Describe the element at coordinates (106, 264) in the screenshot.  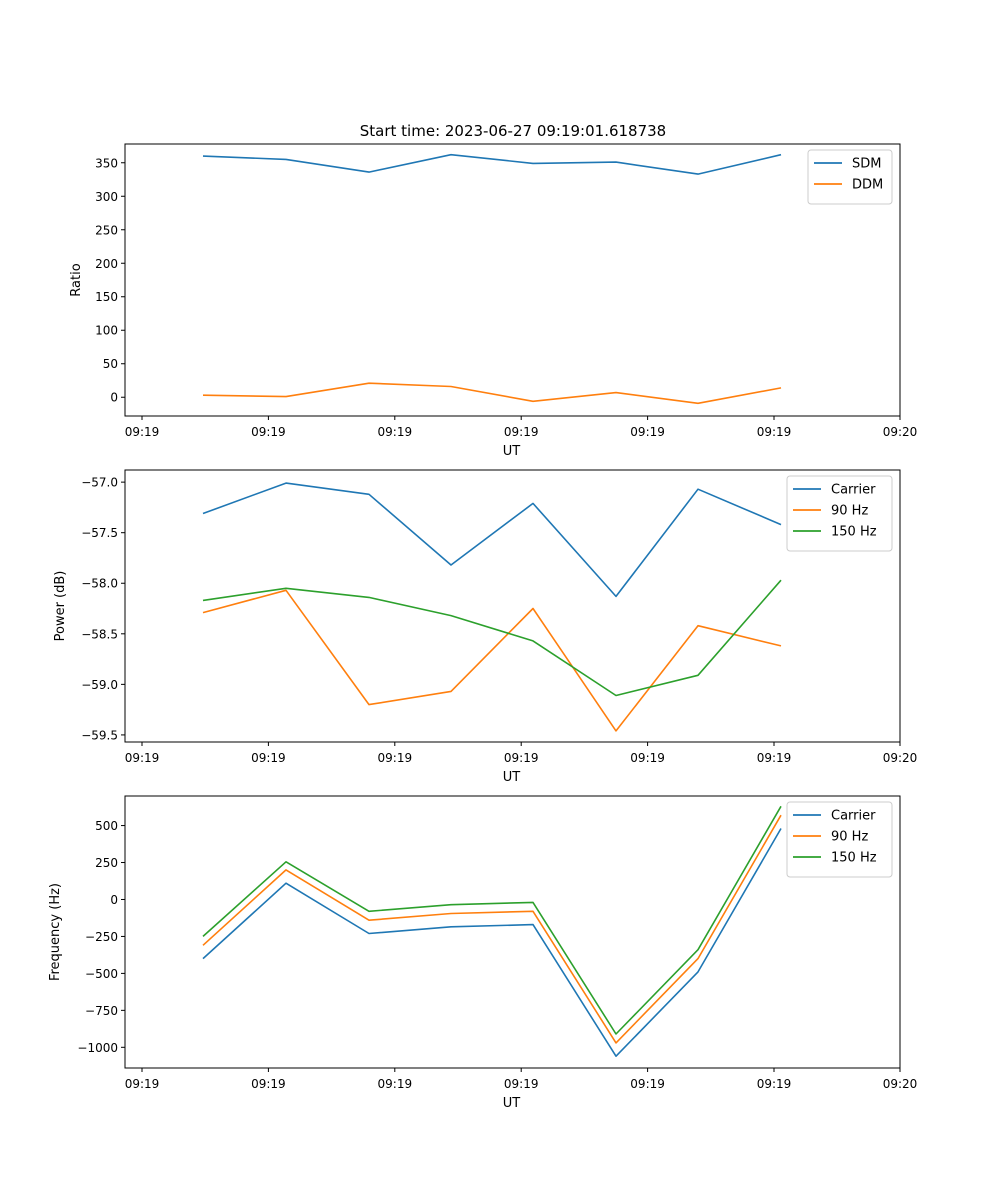
I see `y-tick-label: 200` at that location.